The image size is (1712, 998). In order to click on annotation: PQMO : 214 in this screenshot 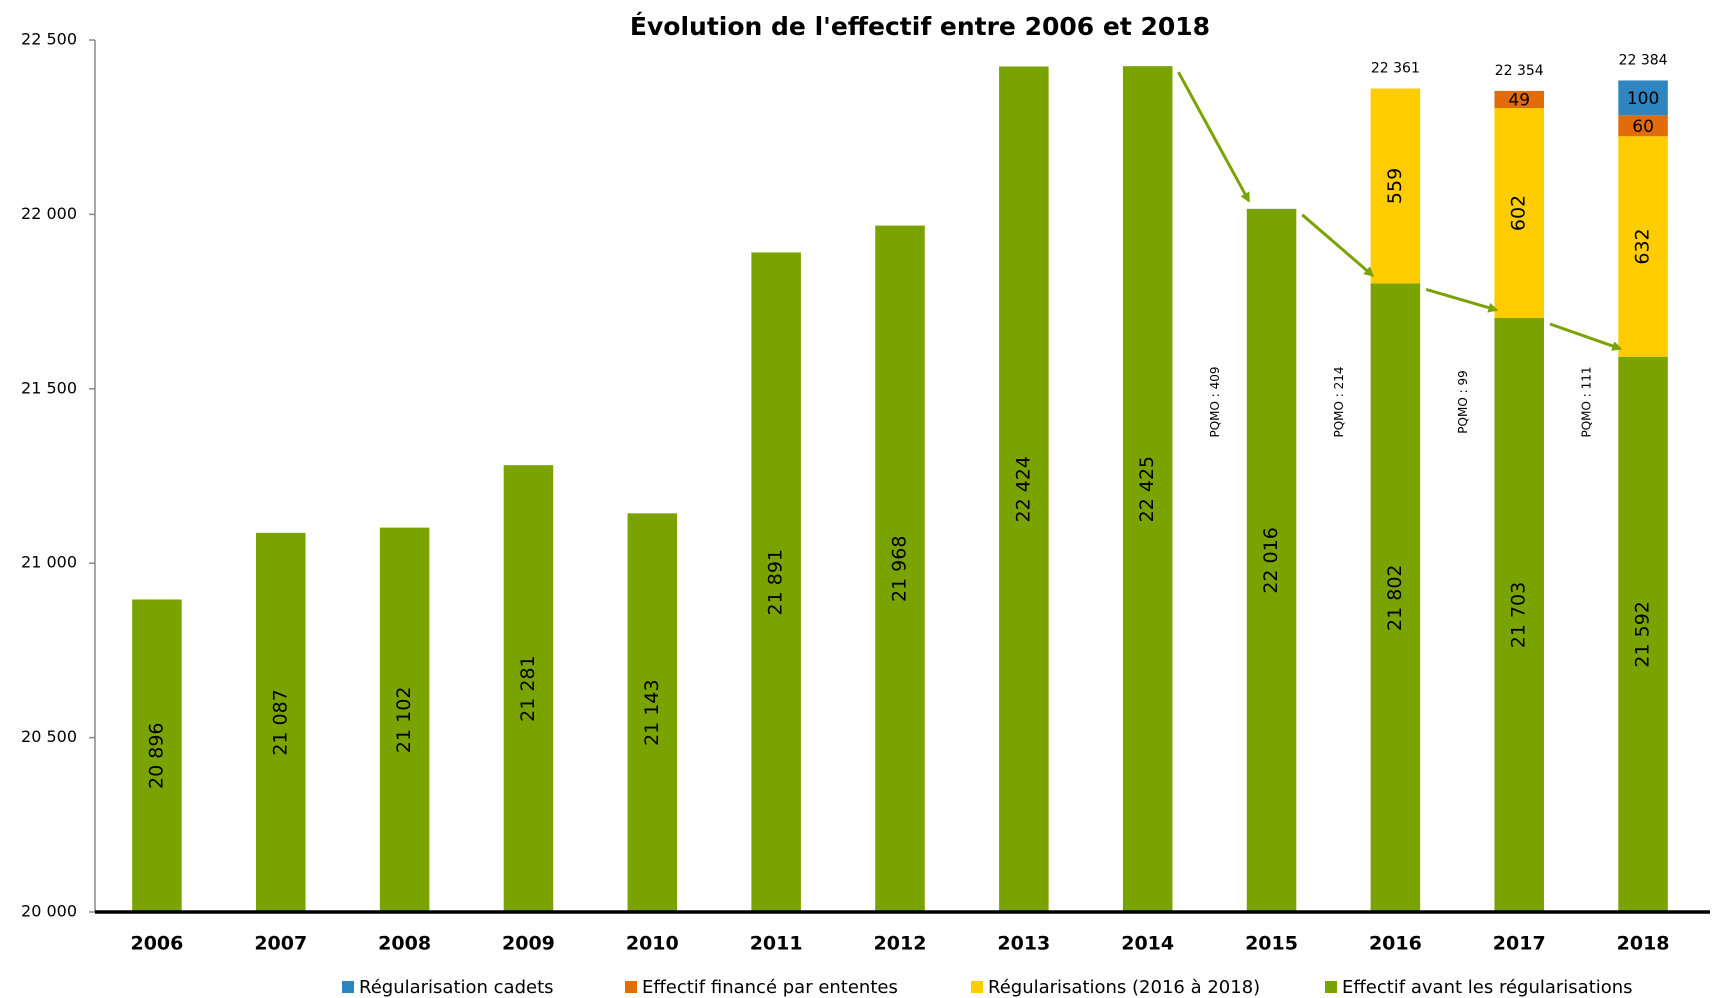, I will do `click(1339, 401)`.